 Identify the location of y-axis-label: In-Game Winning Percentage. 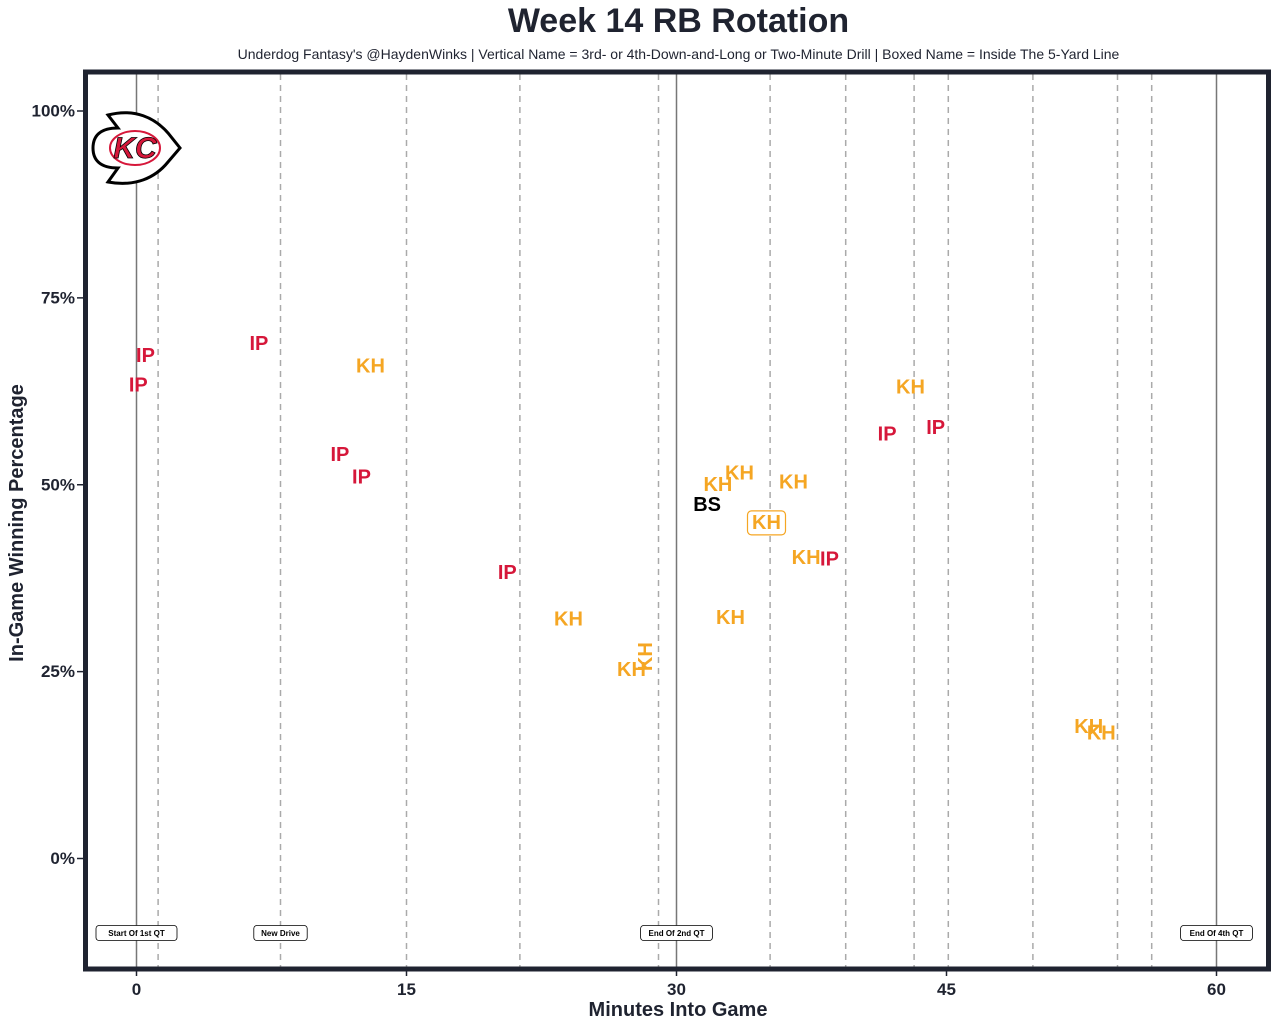
(17, 523).